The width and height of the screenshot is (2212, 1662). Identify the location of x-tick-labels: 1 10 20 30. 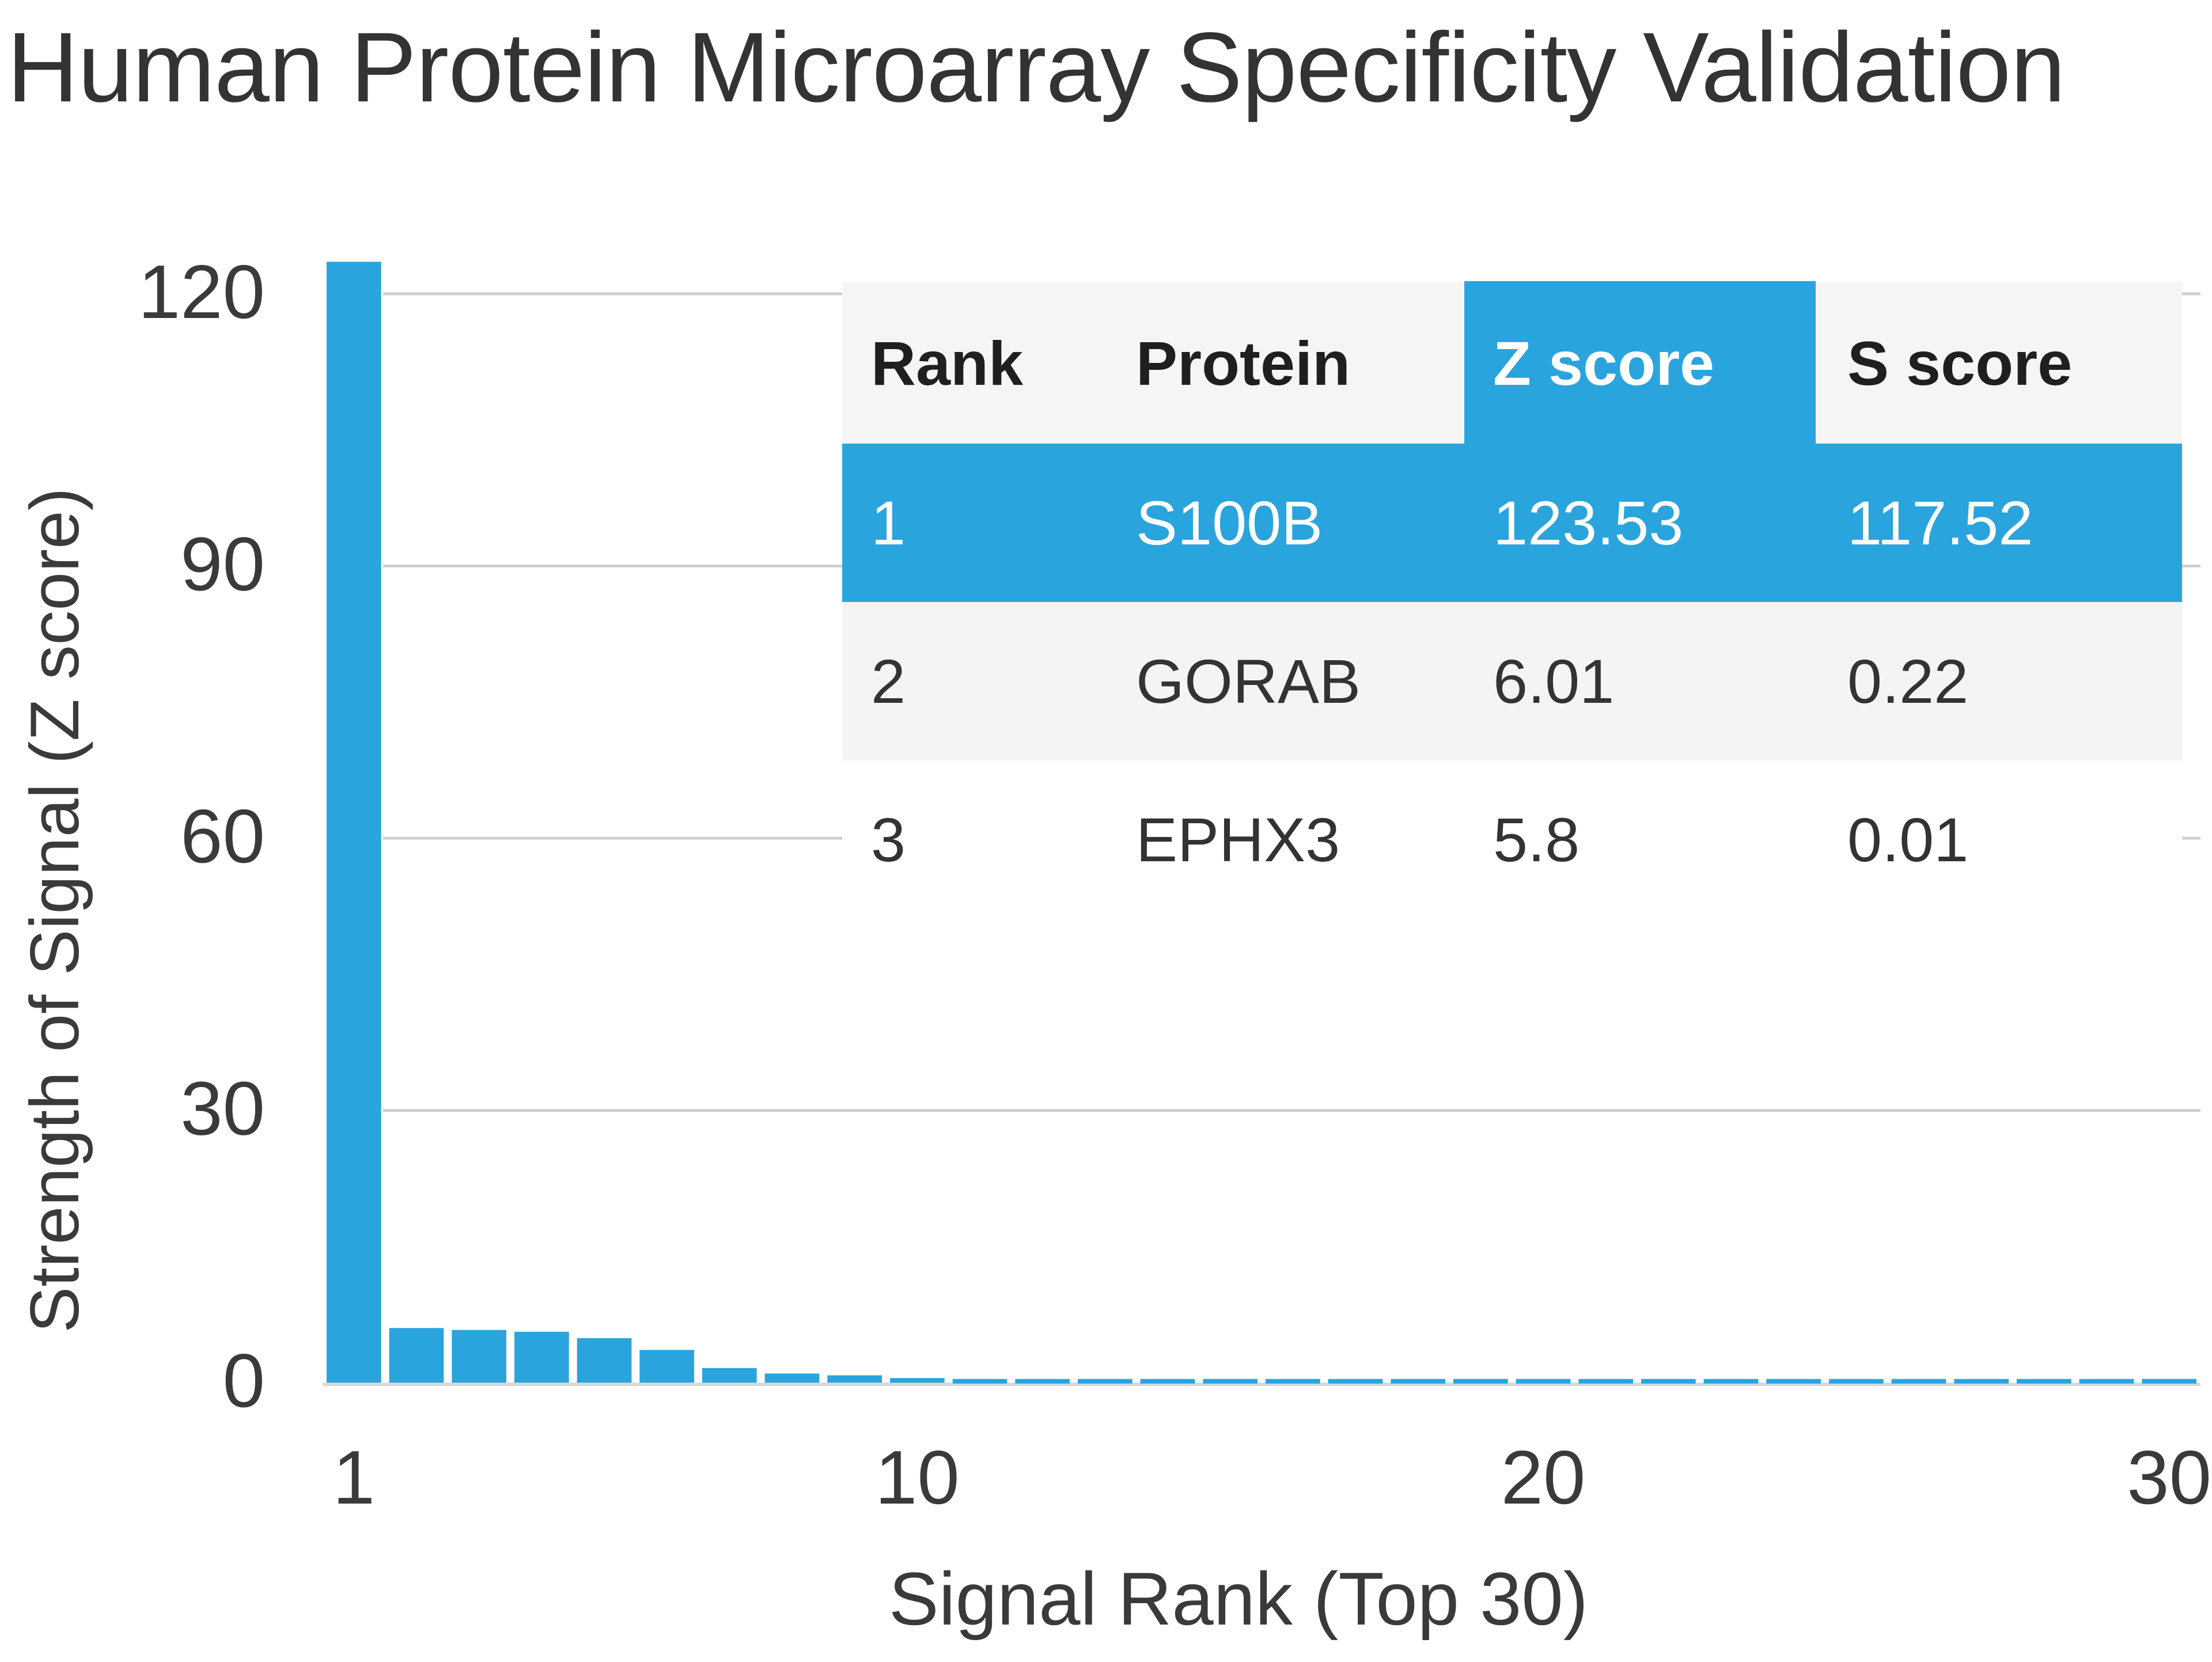
(1272, 1478).